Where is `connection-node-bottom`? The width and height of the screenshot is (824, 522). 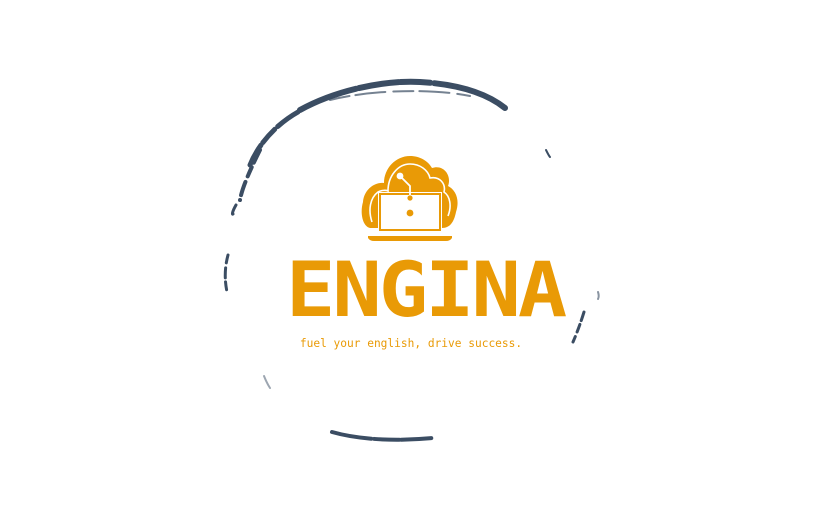 connection-node-bottom is located at coordinates (410, 213).